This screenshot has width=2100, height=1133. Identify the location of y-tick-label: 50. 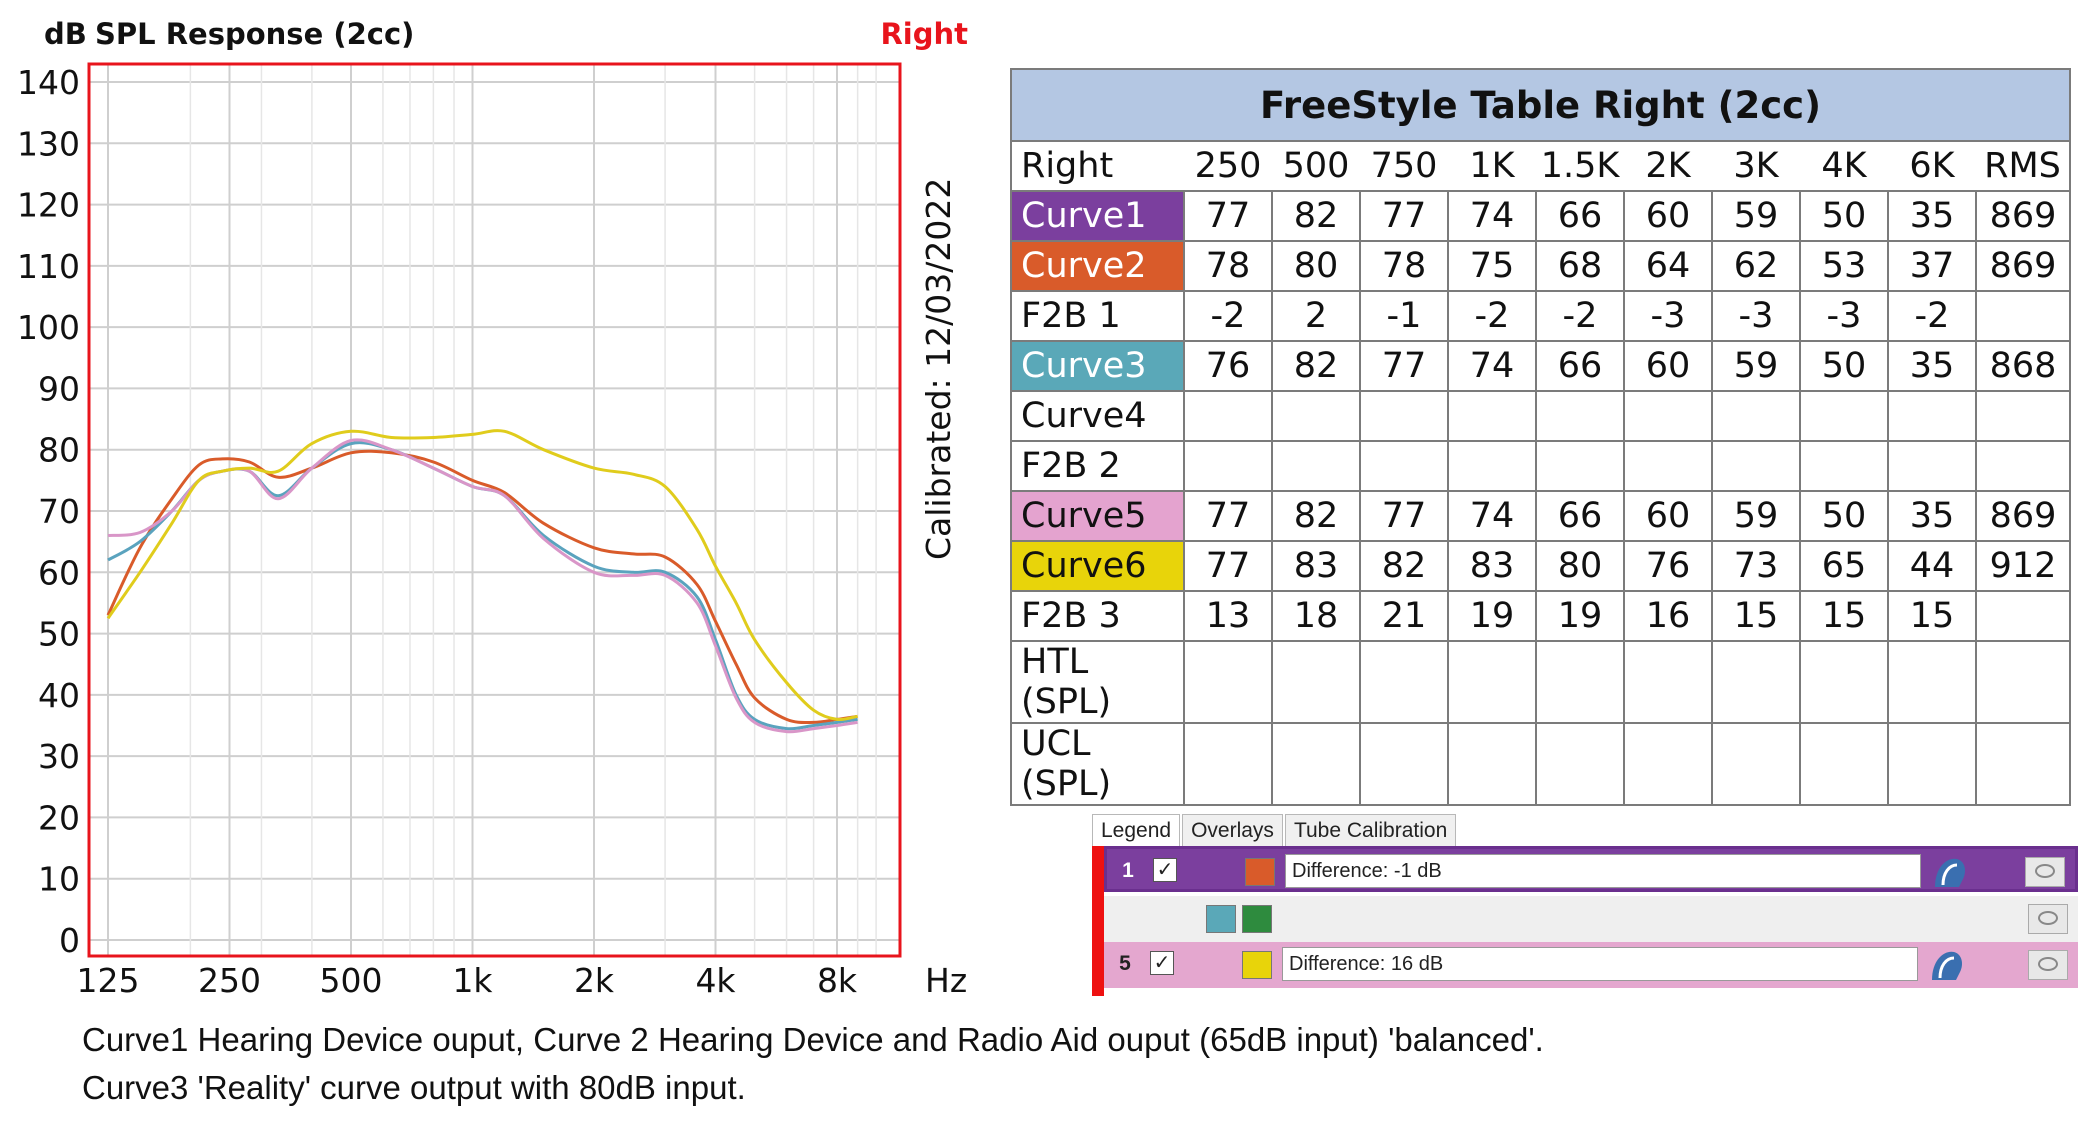
(59, 634).